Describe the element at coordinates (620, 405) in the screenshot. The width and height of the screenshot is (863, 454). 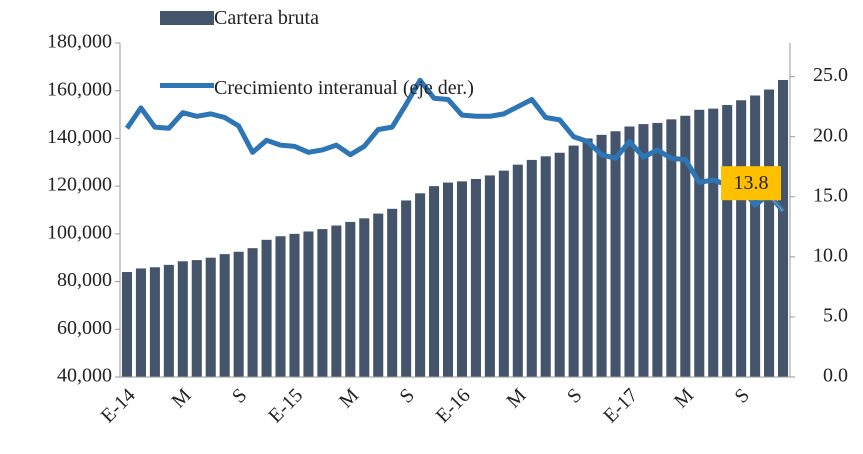
I see `x-tick-label: E-17` at that location.